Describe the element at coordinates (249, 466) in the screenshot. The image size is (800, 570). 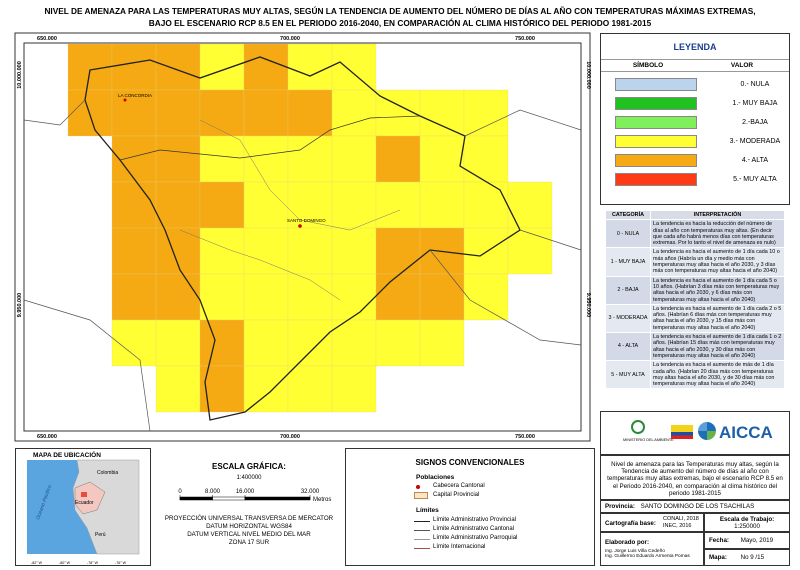
I see `scale-title: ESCALA GRÁFICA:` at that location.